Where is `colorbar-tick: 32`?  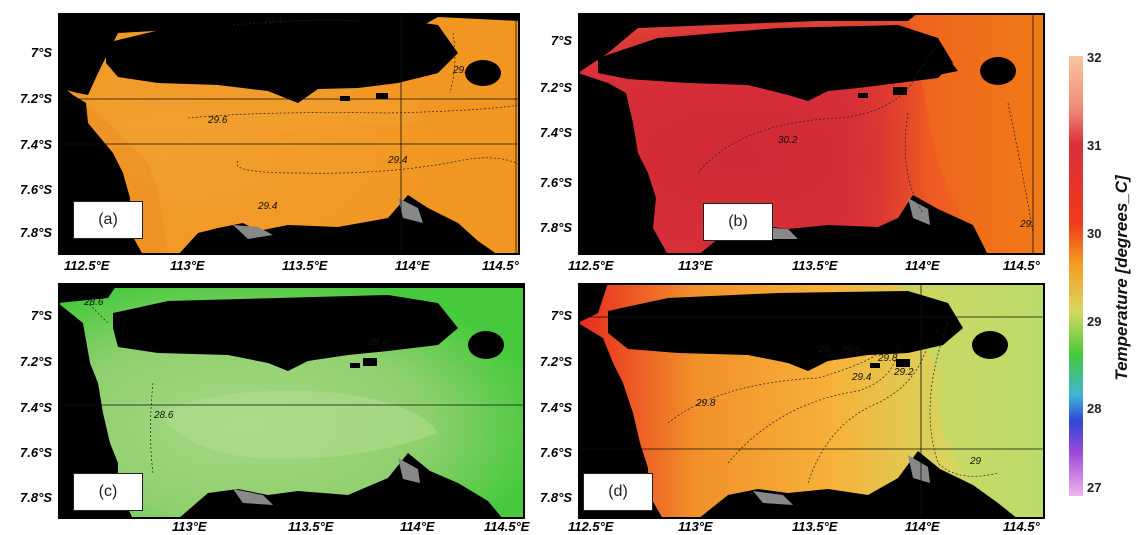
colorbar-tick: 32 is located at coordinates (1094, 57).